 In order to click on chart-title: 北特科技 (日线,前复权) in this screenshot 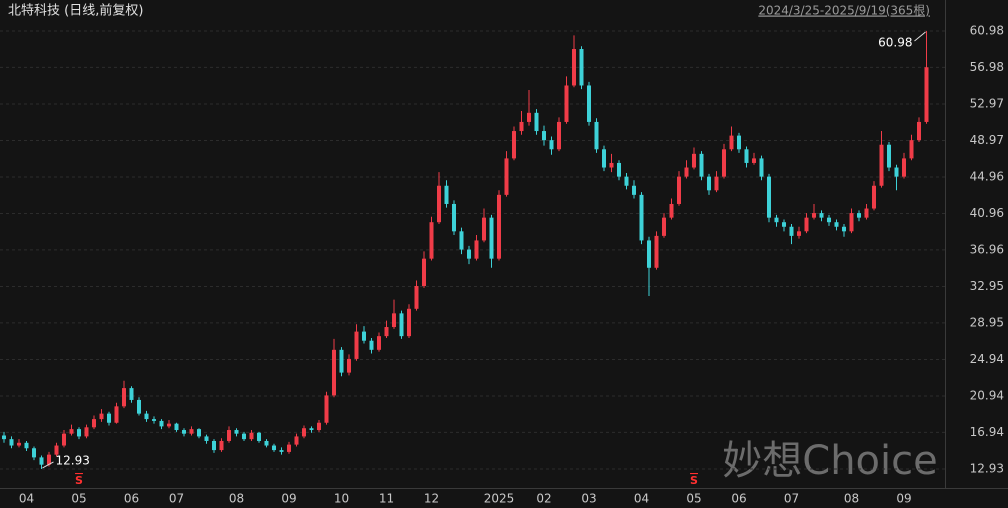, I will do `click(75, 11)`.